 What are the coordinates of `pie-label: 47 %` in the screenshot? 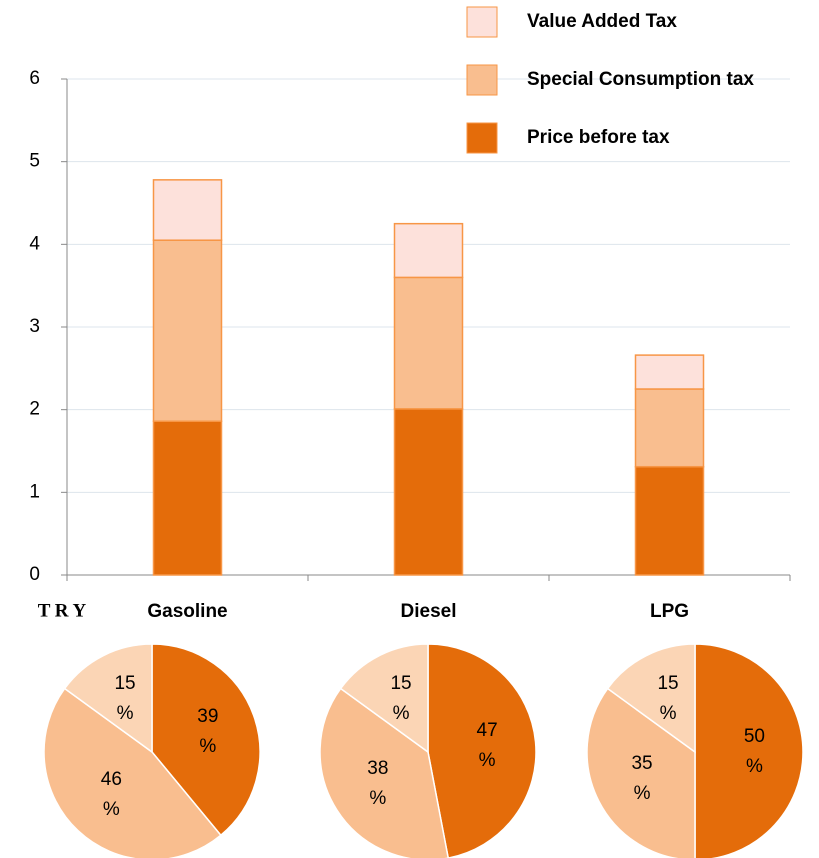 It's located at (487, 746).